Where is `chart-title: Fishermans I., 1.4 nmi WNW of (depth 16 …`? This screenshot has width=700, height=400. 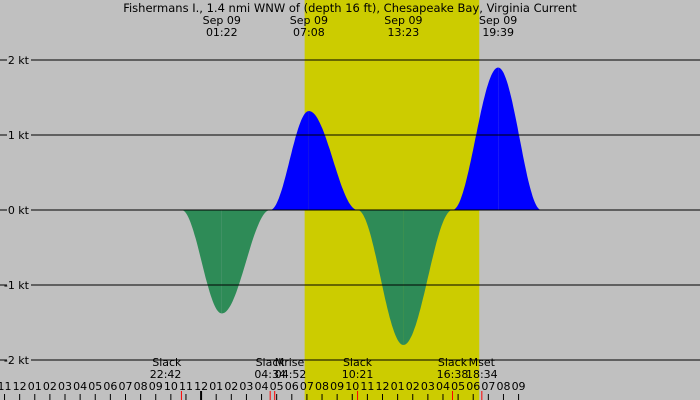
chart-title: Fishermans I., 1.4 nmi WNW of (depth 16 … is located at coordinates (350, 8).